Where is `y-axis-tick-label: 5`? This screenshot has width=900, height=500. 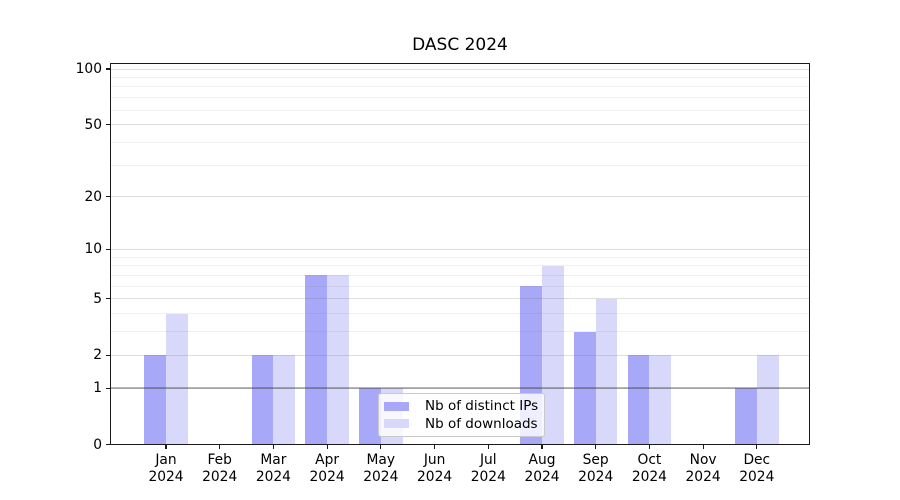
y-axis-tick-label: 5 is located at coordinates (97, 298).